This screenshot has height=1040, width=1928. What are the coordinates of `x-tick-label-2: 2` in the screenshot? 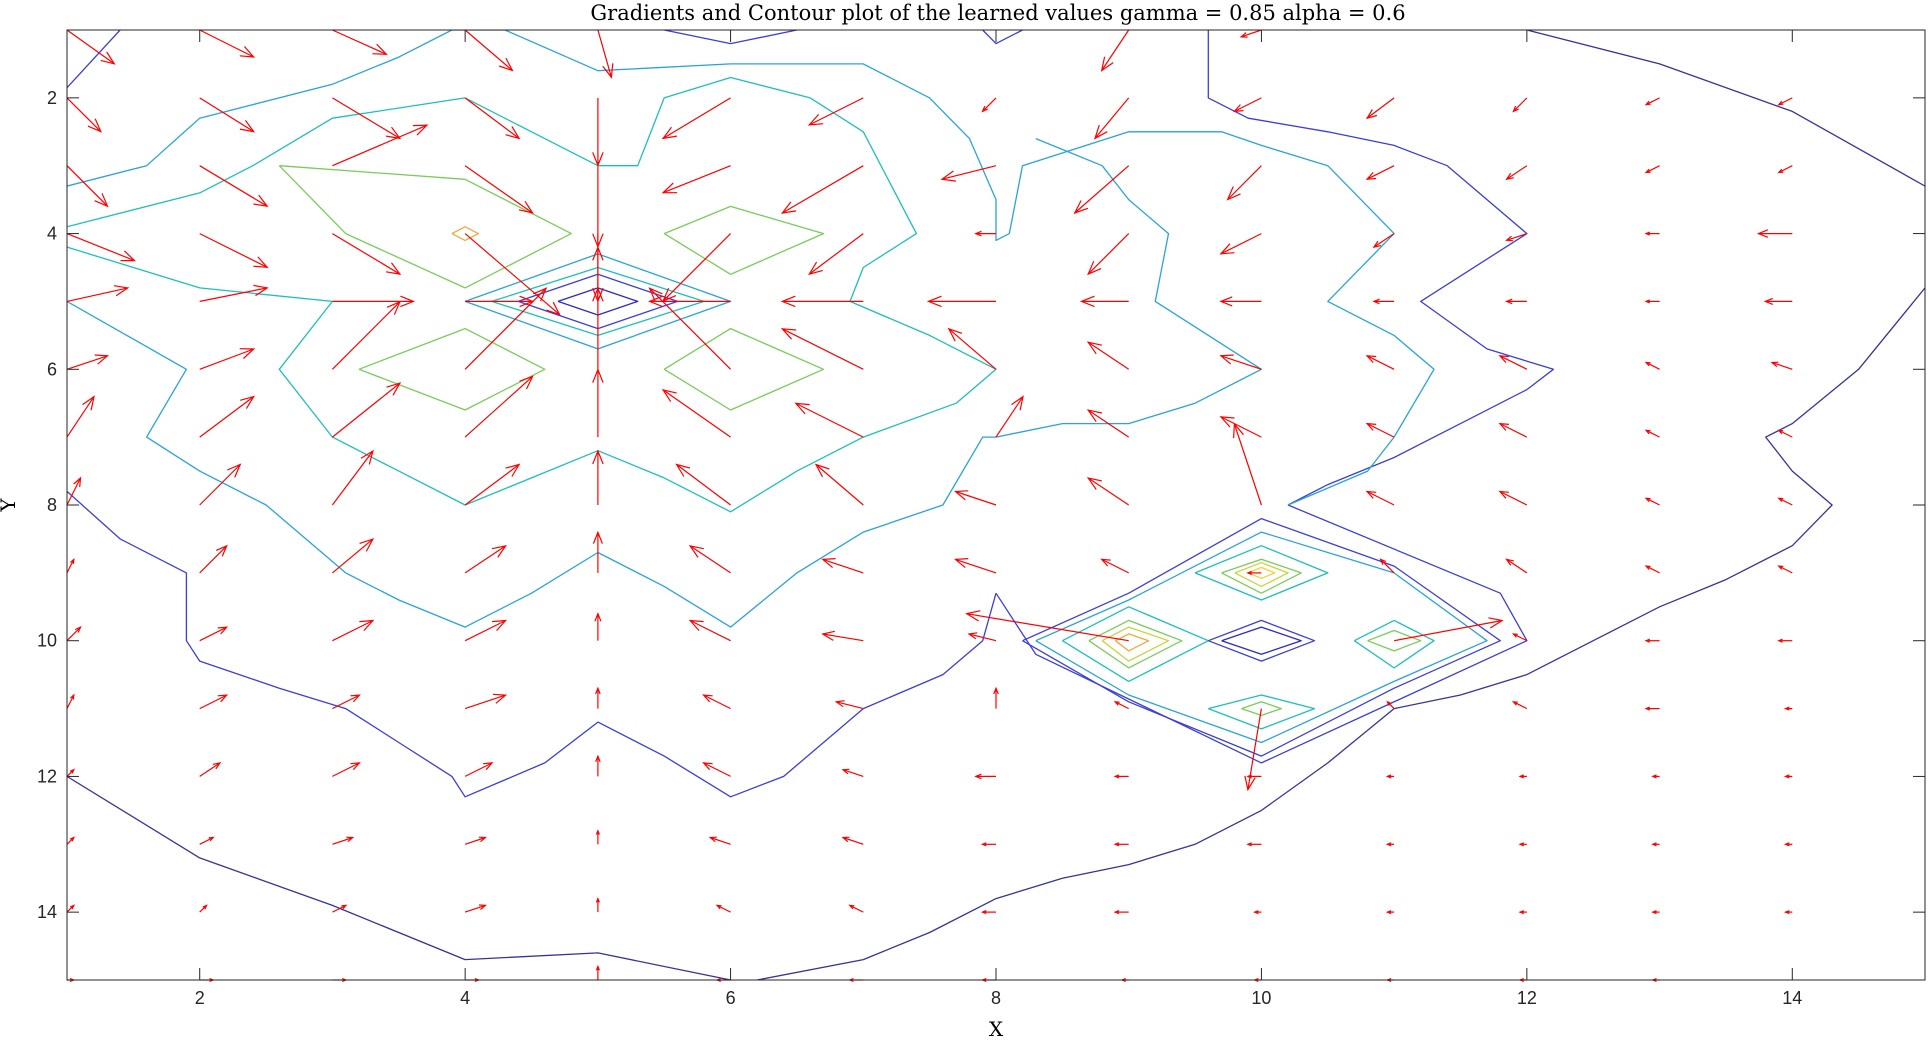 It's located at (200, 998).